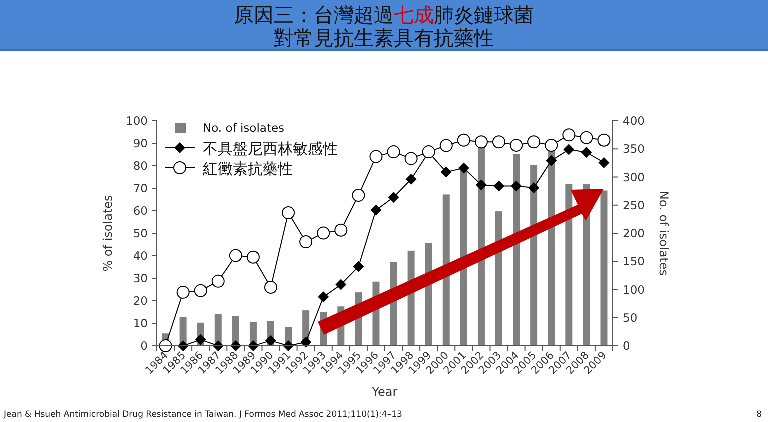  What do you see at coordinates (384, 38) in the screenshot?
I see `chart-subtitle: 對常見抗生素具有抗藥性` at bounding box center [384, 38].